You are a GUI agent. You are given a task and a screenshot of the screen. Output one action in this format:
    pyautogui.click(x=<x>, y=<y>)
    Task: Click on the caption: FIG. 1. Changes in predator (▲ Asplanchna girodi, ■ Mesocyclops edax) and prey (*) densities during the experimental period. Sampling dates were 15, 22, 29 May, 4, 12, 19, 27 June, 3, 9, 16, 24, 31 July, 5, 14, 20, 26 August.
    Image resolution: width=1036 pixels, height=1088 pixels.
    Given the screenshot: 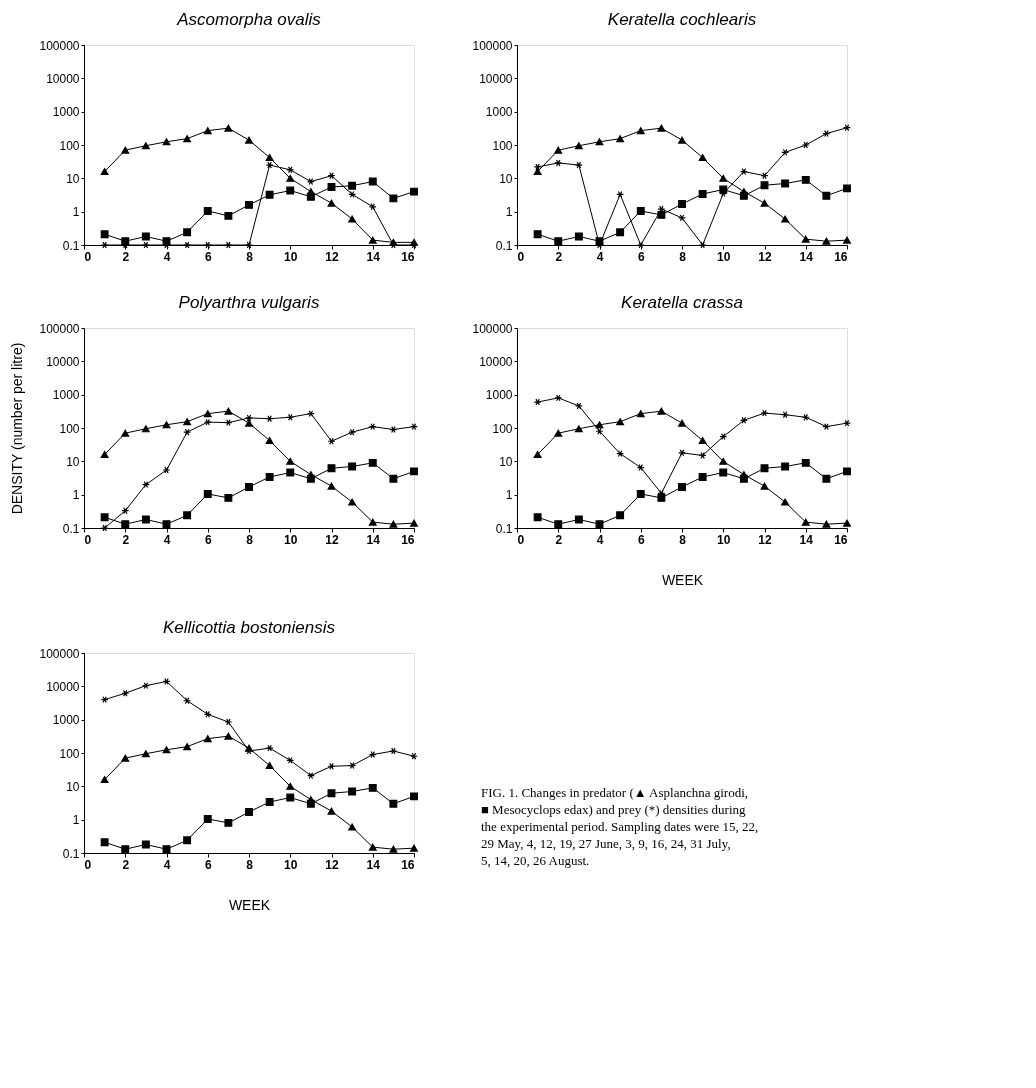 What is the action you would take?
    pyautogui.click(x=620, y=826)
    